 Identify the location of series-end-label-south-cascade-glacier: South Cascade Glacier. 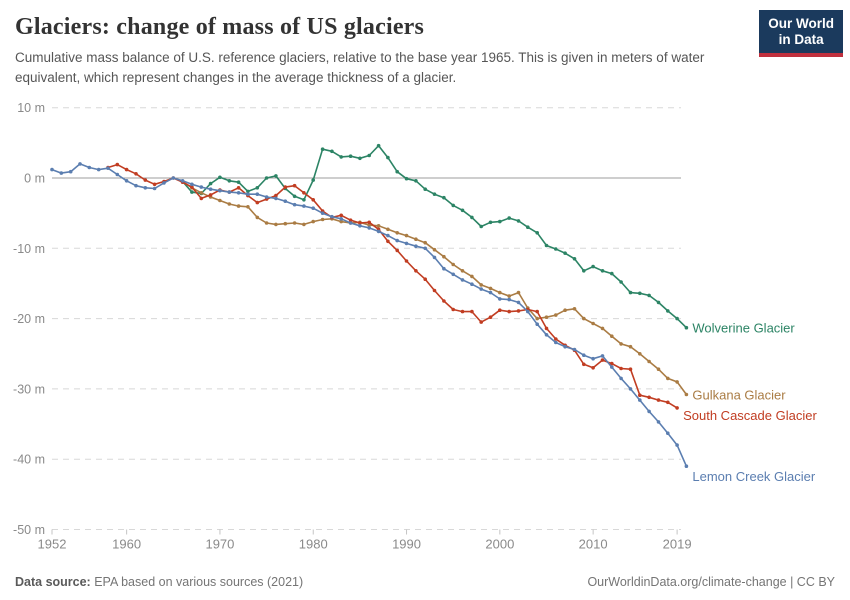
(750, 415).